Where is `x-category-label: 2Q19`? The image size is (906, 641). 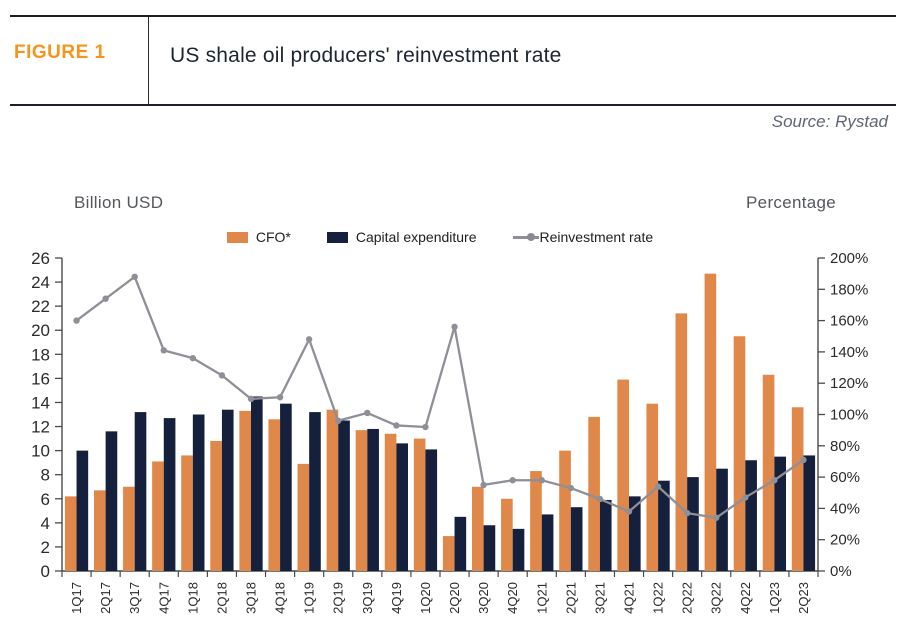 x-category-label: 2Q19 is located at coordinates (338, 598).